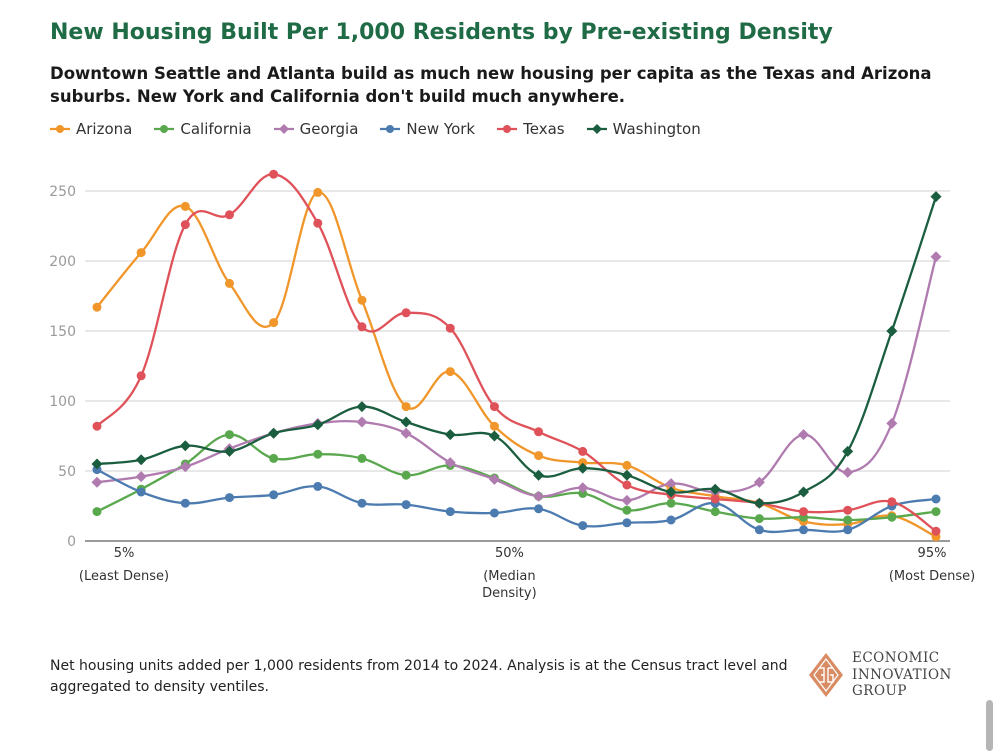  Describe the element at coordinates (62, 402) in the screenshot. I see `y-tick-label: 100` at that location.